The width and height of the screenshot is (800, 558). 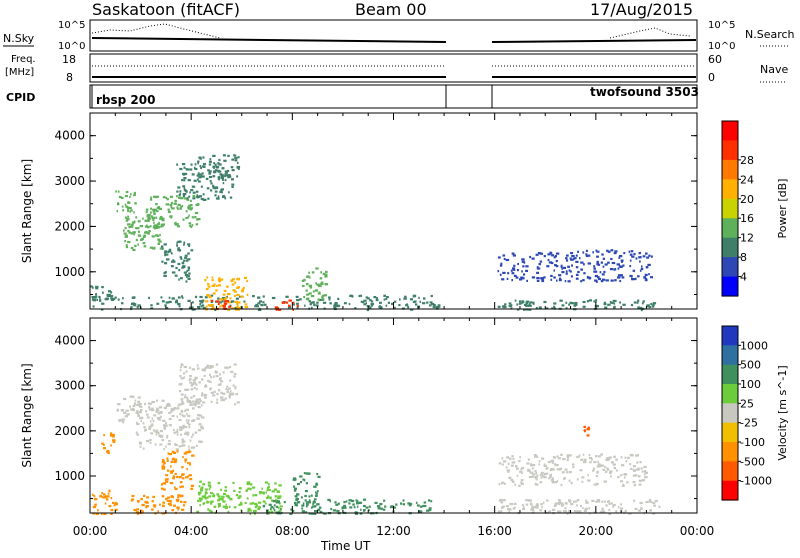 I want to click on x-tick-label: 00:00, so click(x=90, y=531).